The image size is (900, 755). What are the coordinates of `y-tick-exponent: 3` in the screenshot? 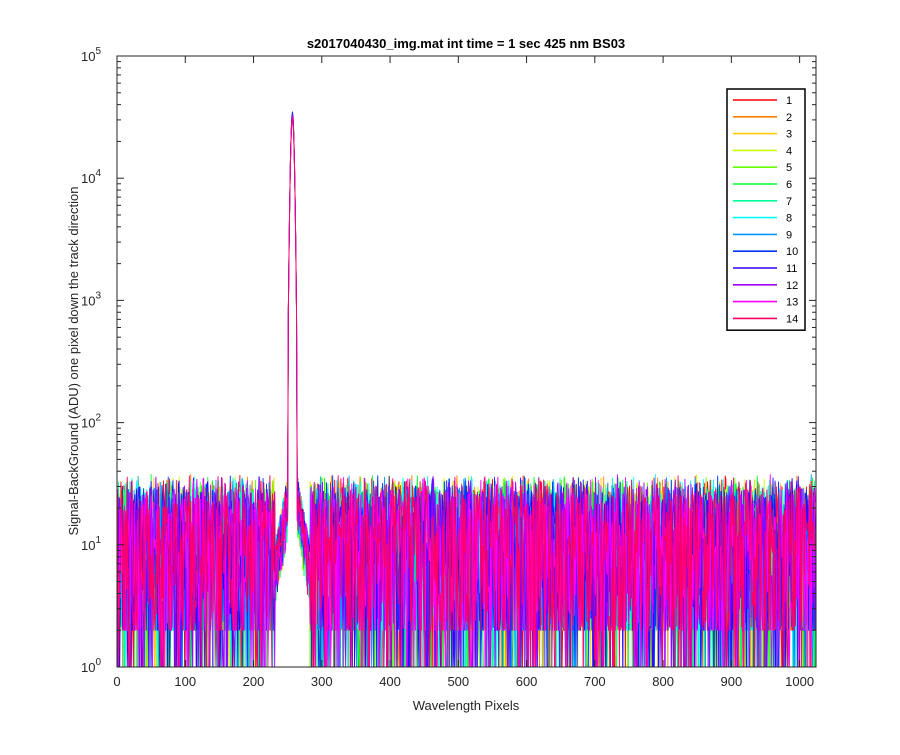 It's located at (98, 295).